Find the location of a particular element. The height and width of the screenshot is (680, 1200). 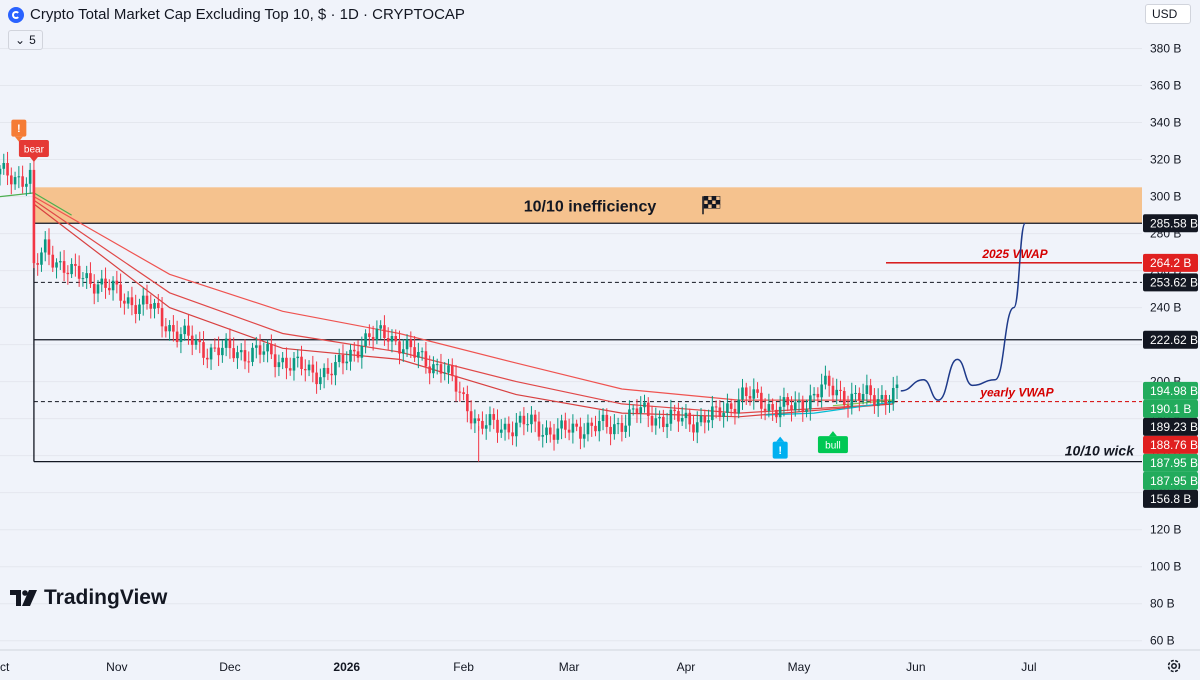

x-tick-label: Jun is located at coordinates (915, 667).